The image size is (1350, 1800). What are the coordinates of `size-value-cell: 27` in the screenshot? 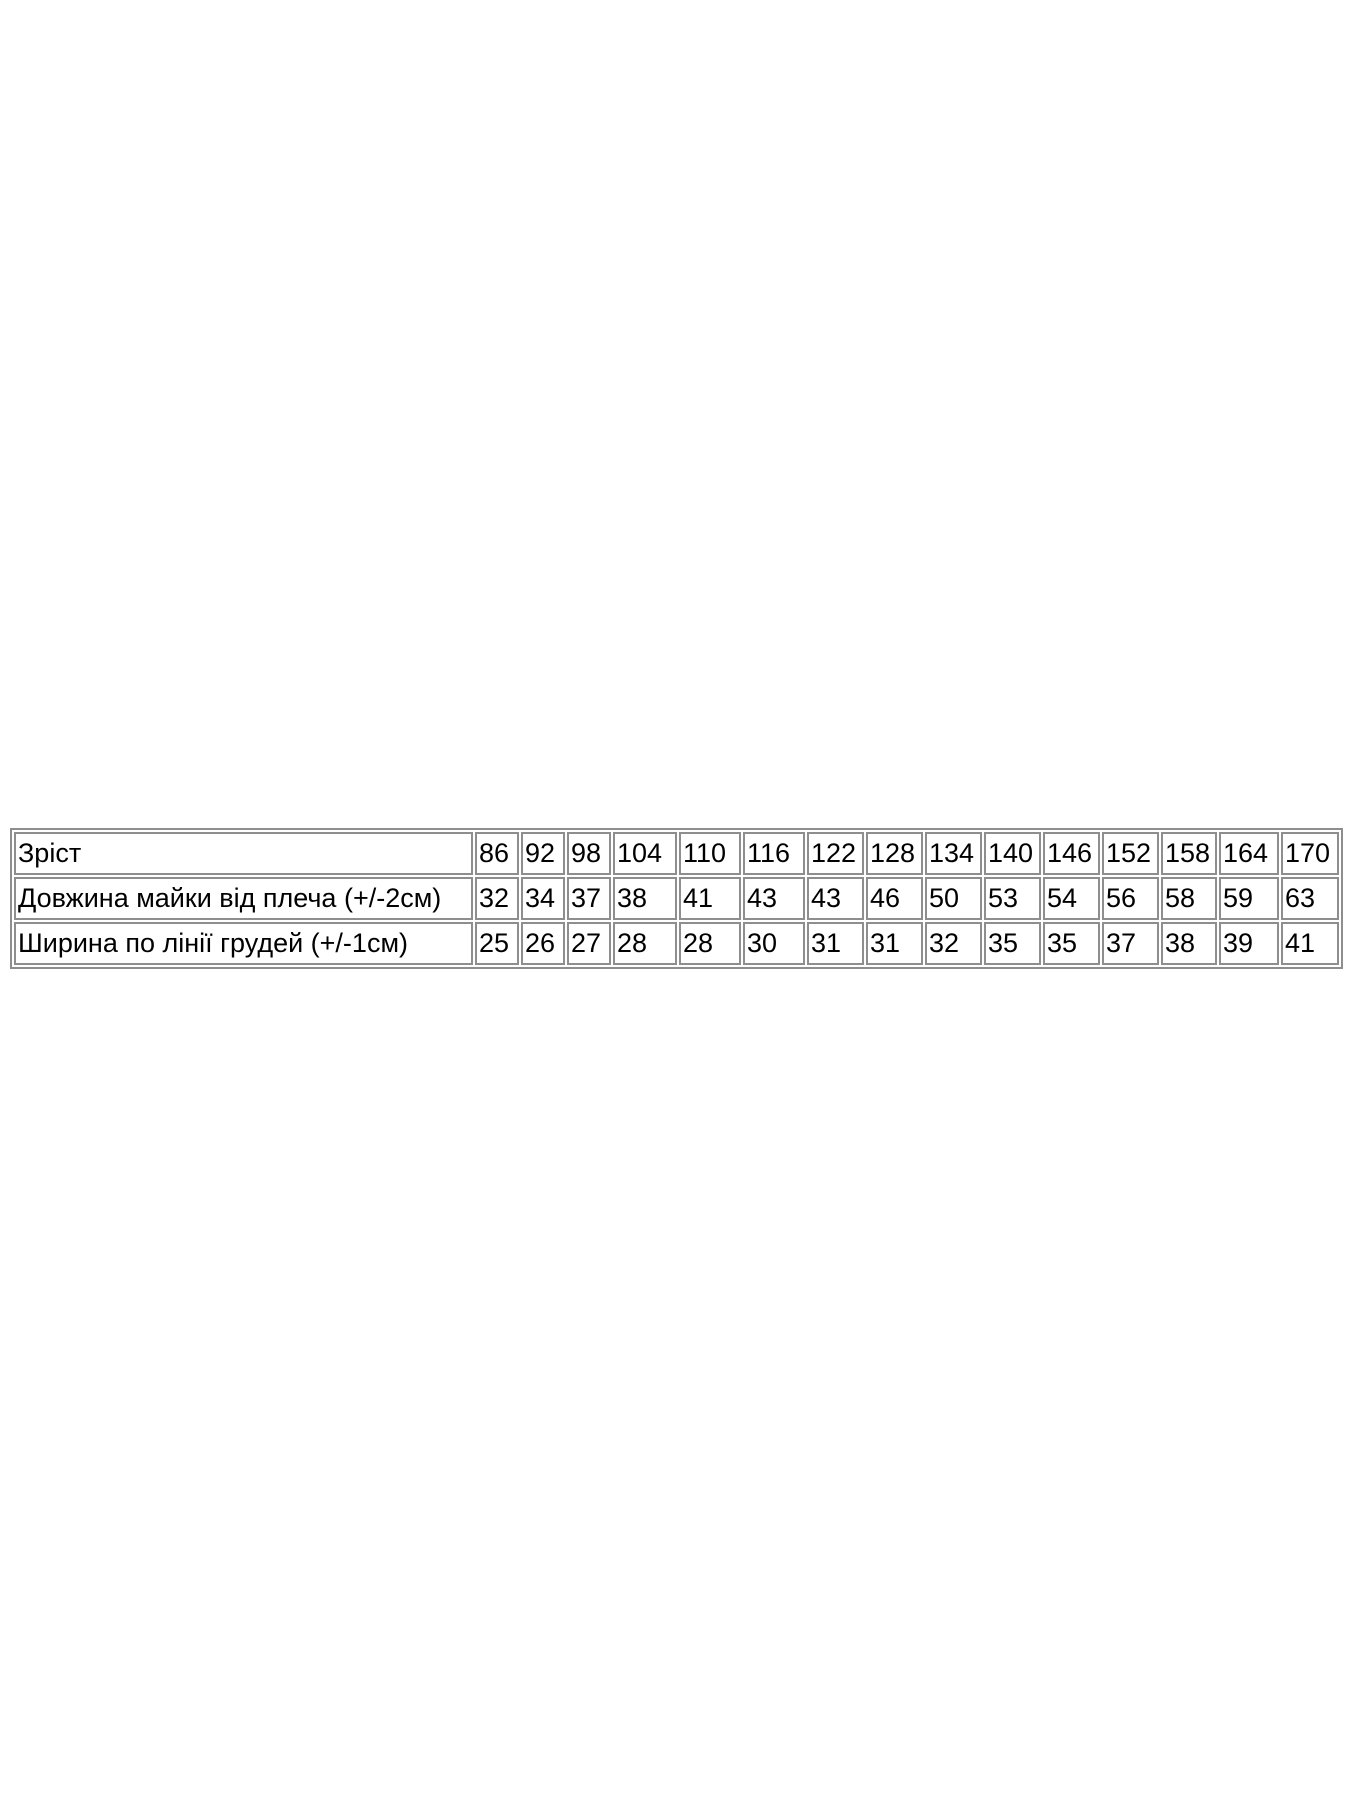 It's located at (589, 943).